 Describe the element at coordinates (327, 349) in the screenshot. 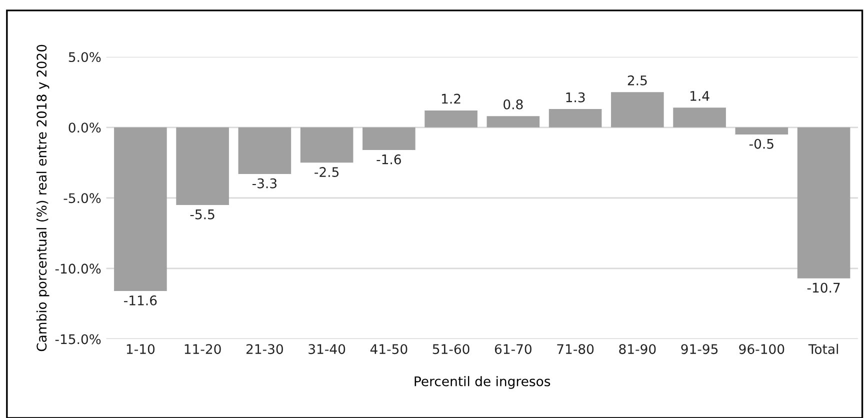

I see `x-tick-label: 31-40` at that location.